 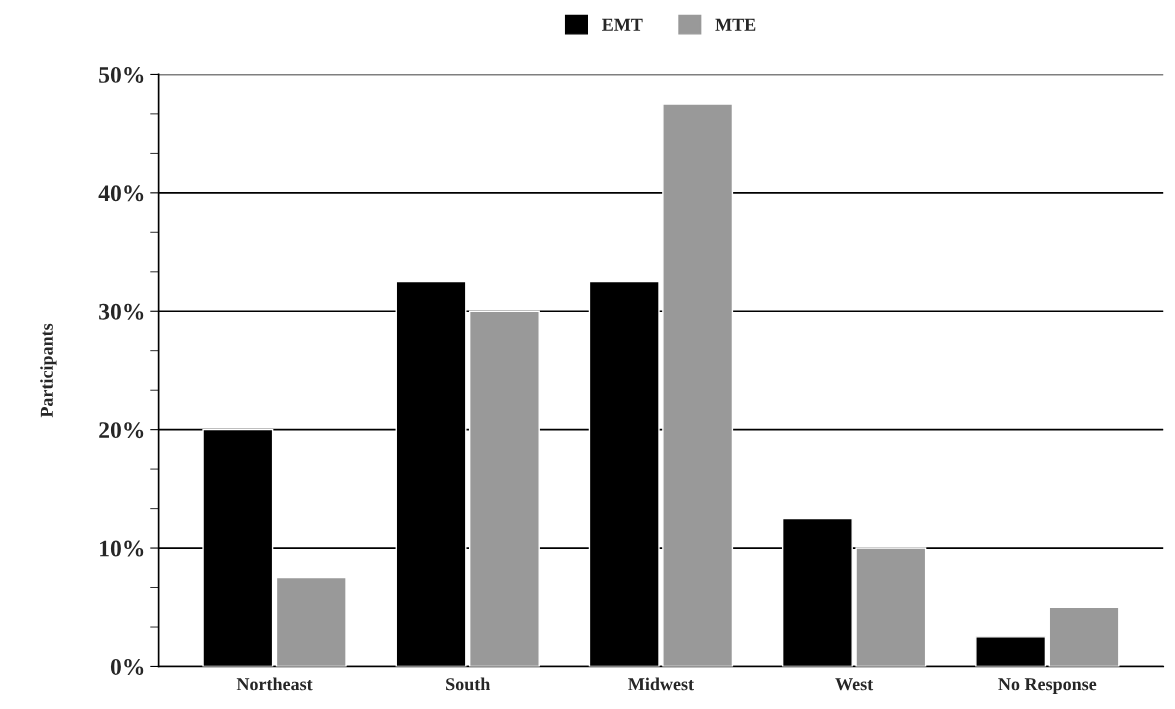 I want to click on y-tick-label: 20%, so click(x=121, y=430).